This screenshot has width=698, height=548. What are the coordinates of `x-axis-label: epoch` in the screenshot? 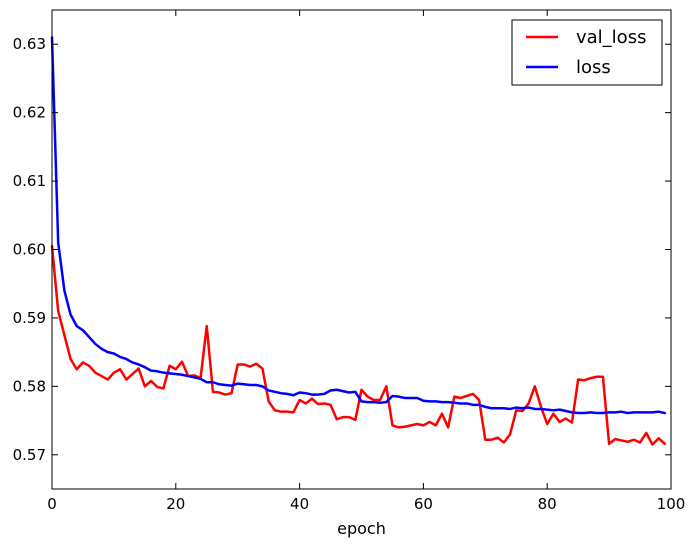 It's located at (361, 528).